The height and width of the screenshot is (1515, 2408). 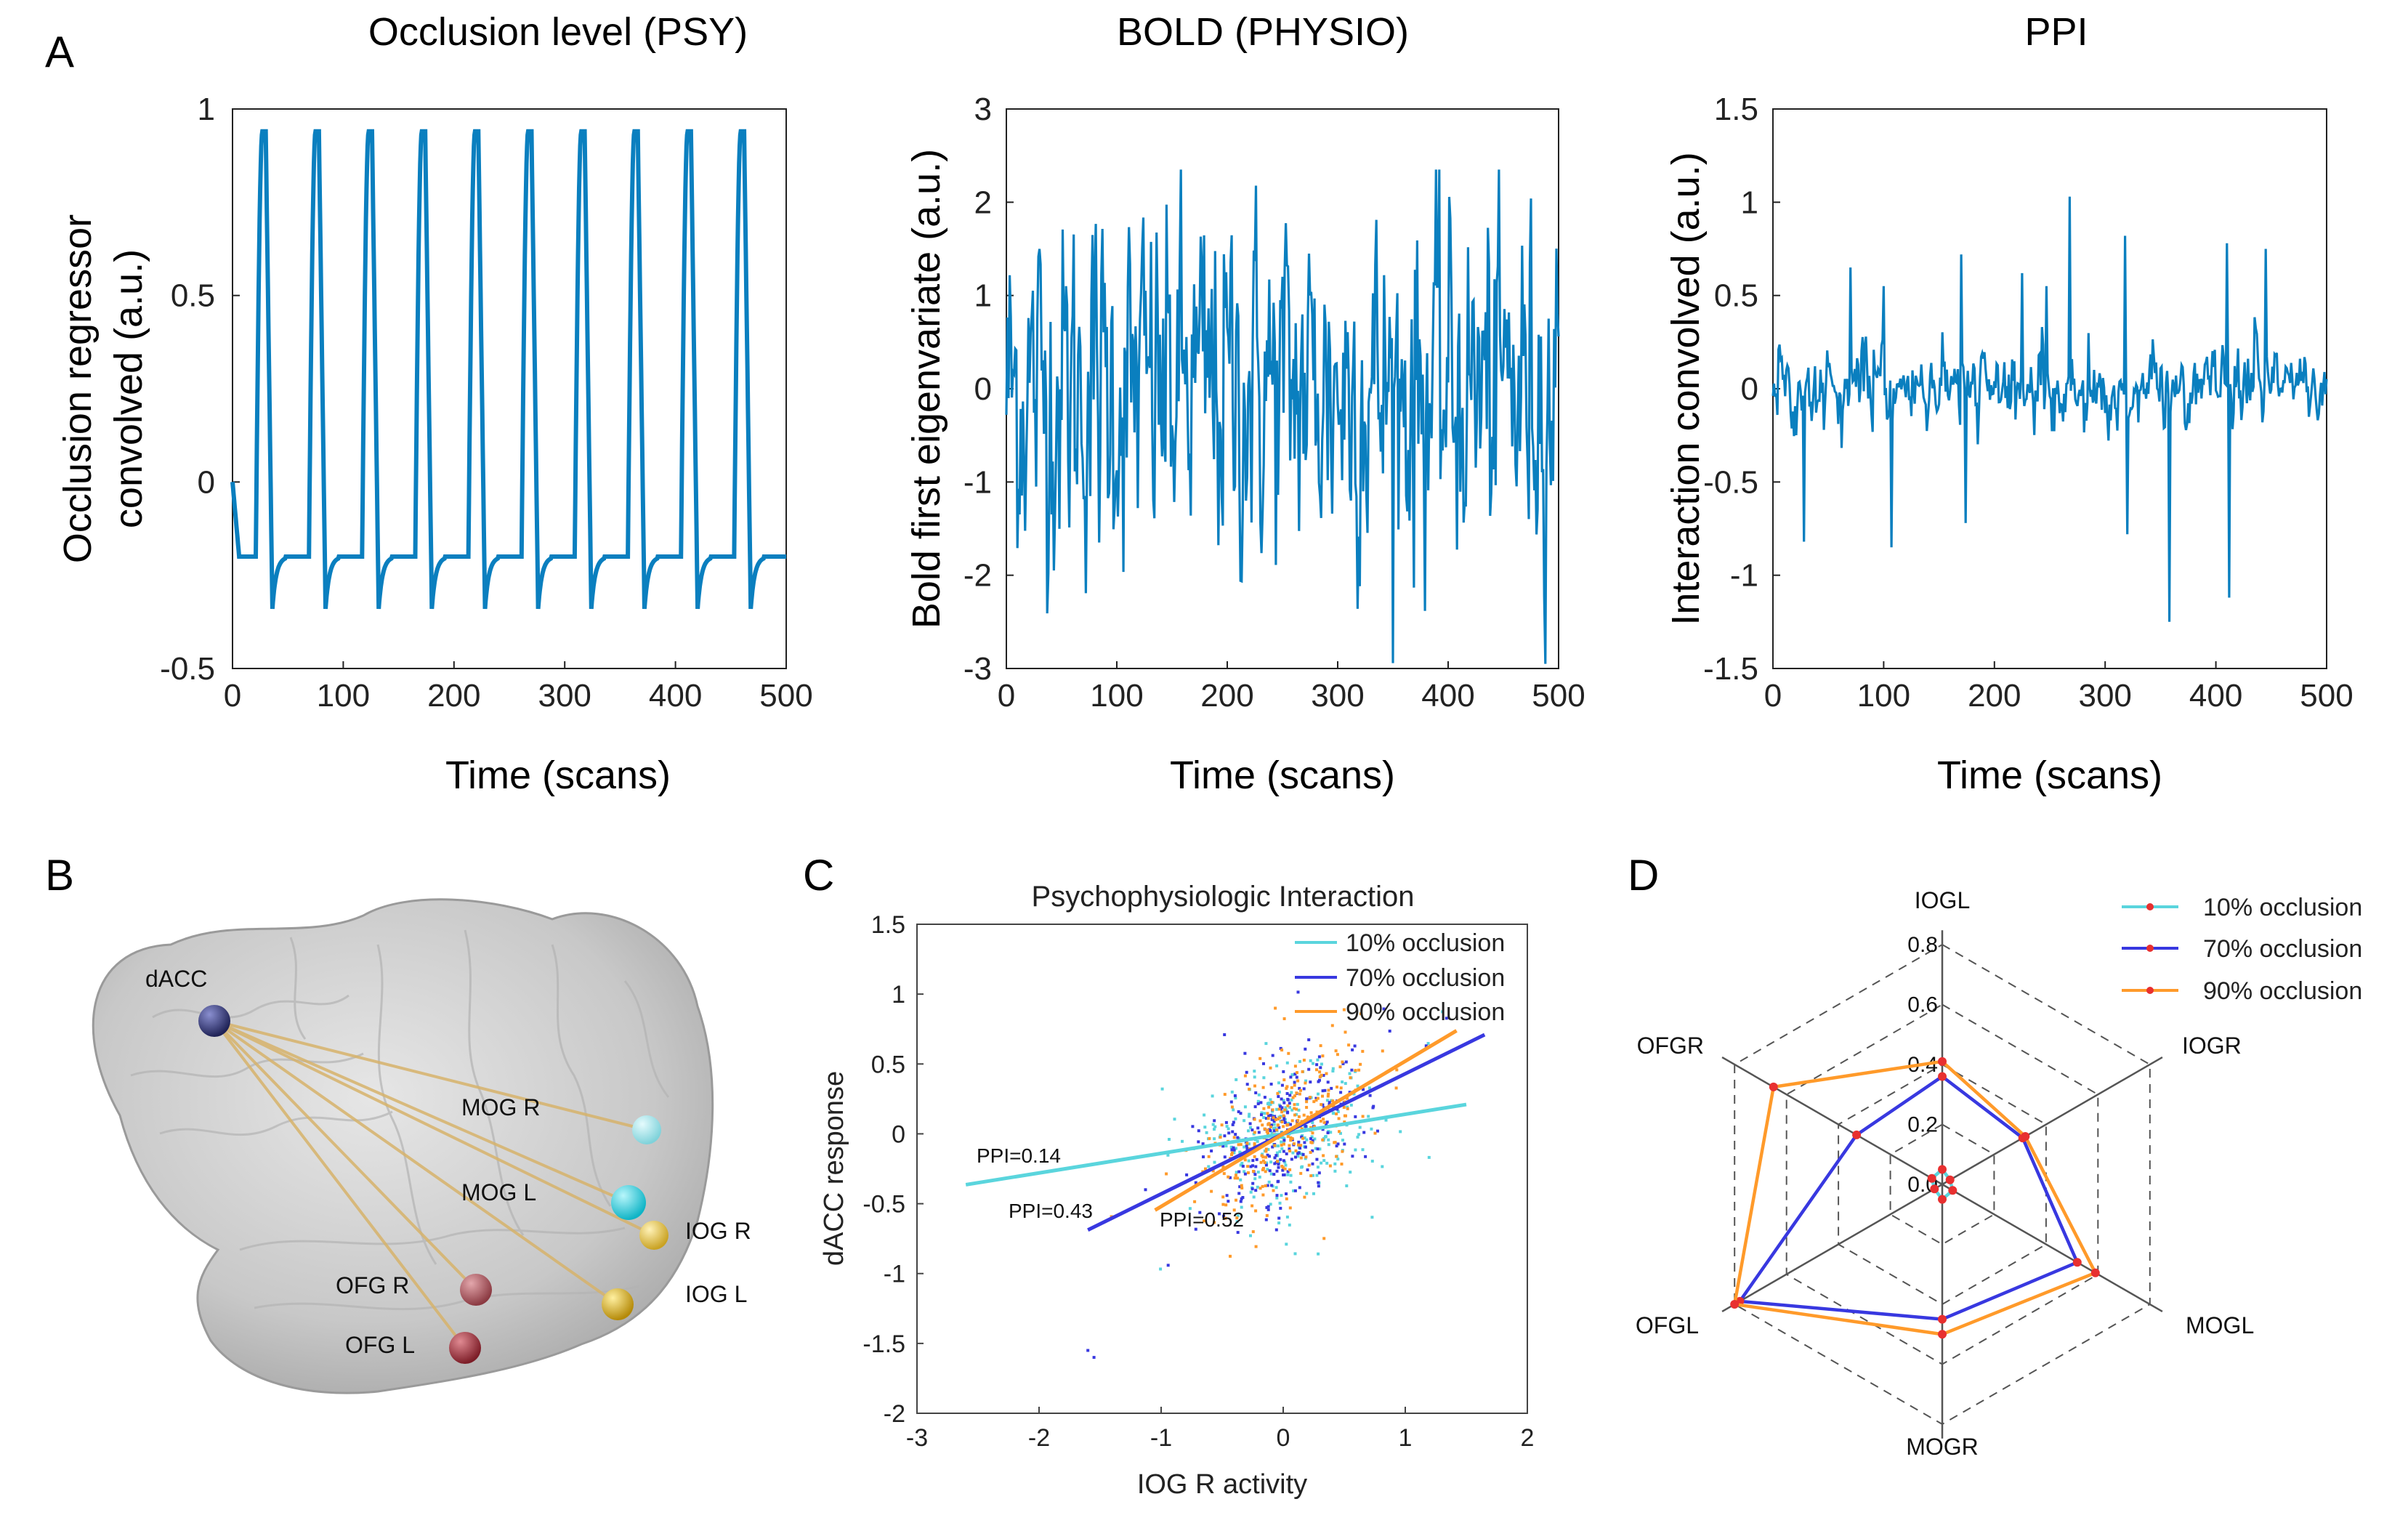 I want to click on x-tick-label: 100, so click(x=1116, y=696).